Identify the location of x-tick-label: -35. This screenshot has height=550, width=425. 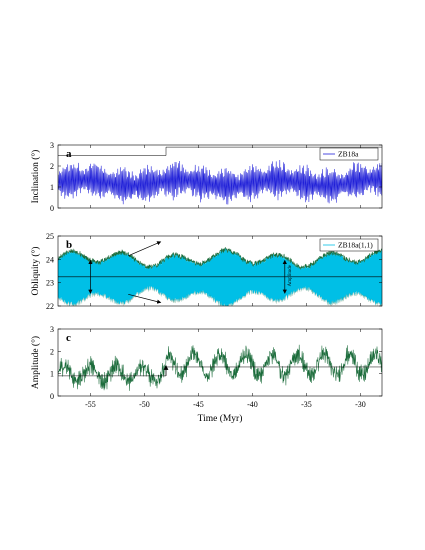
(306, 404).